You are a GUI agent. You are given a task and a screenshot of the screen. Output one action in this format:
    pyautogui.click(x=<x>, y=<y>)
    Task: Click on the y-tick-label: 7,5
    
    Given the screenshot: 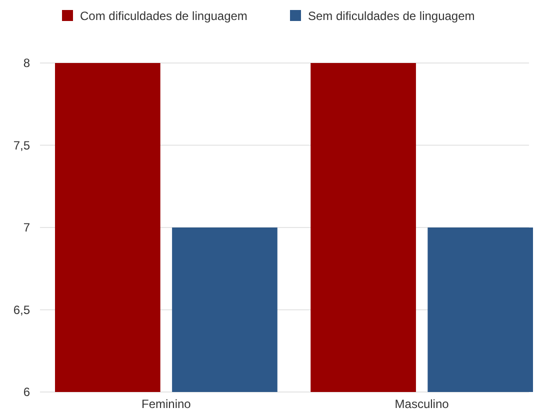 What is the action you would take?
    pyautogui.click(x=21, y=145)
    